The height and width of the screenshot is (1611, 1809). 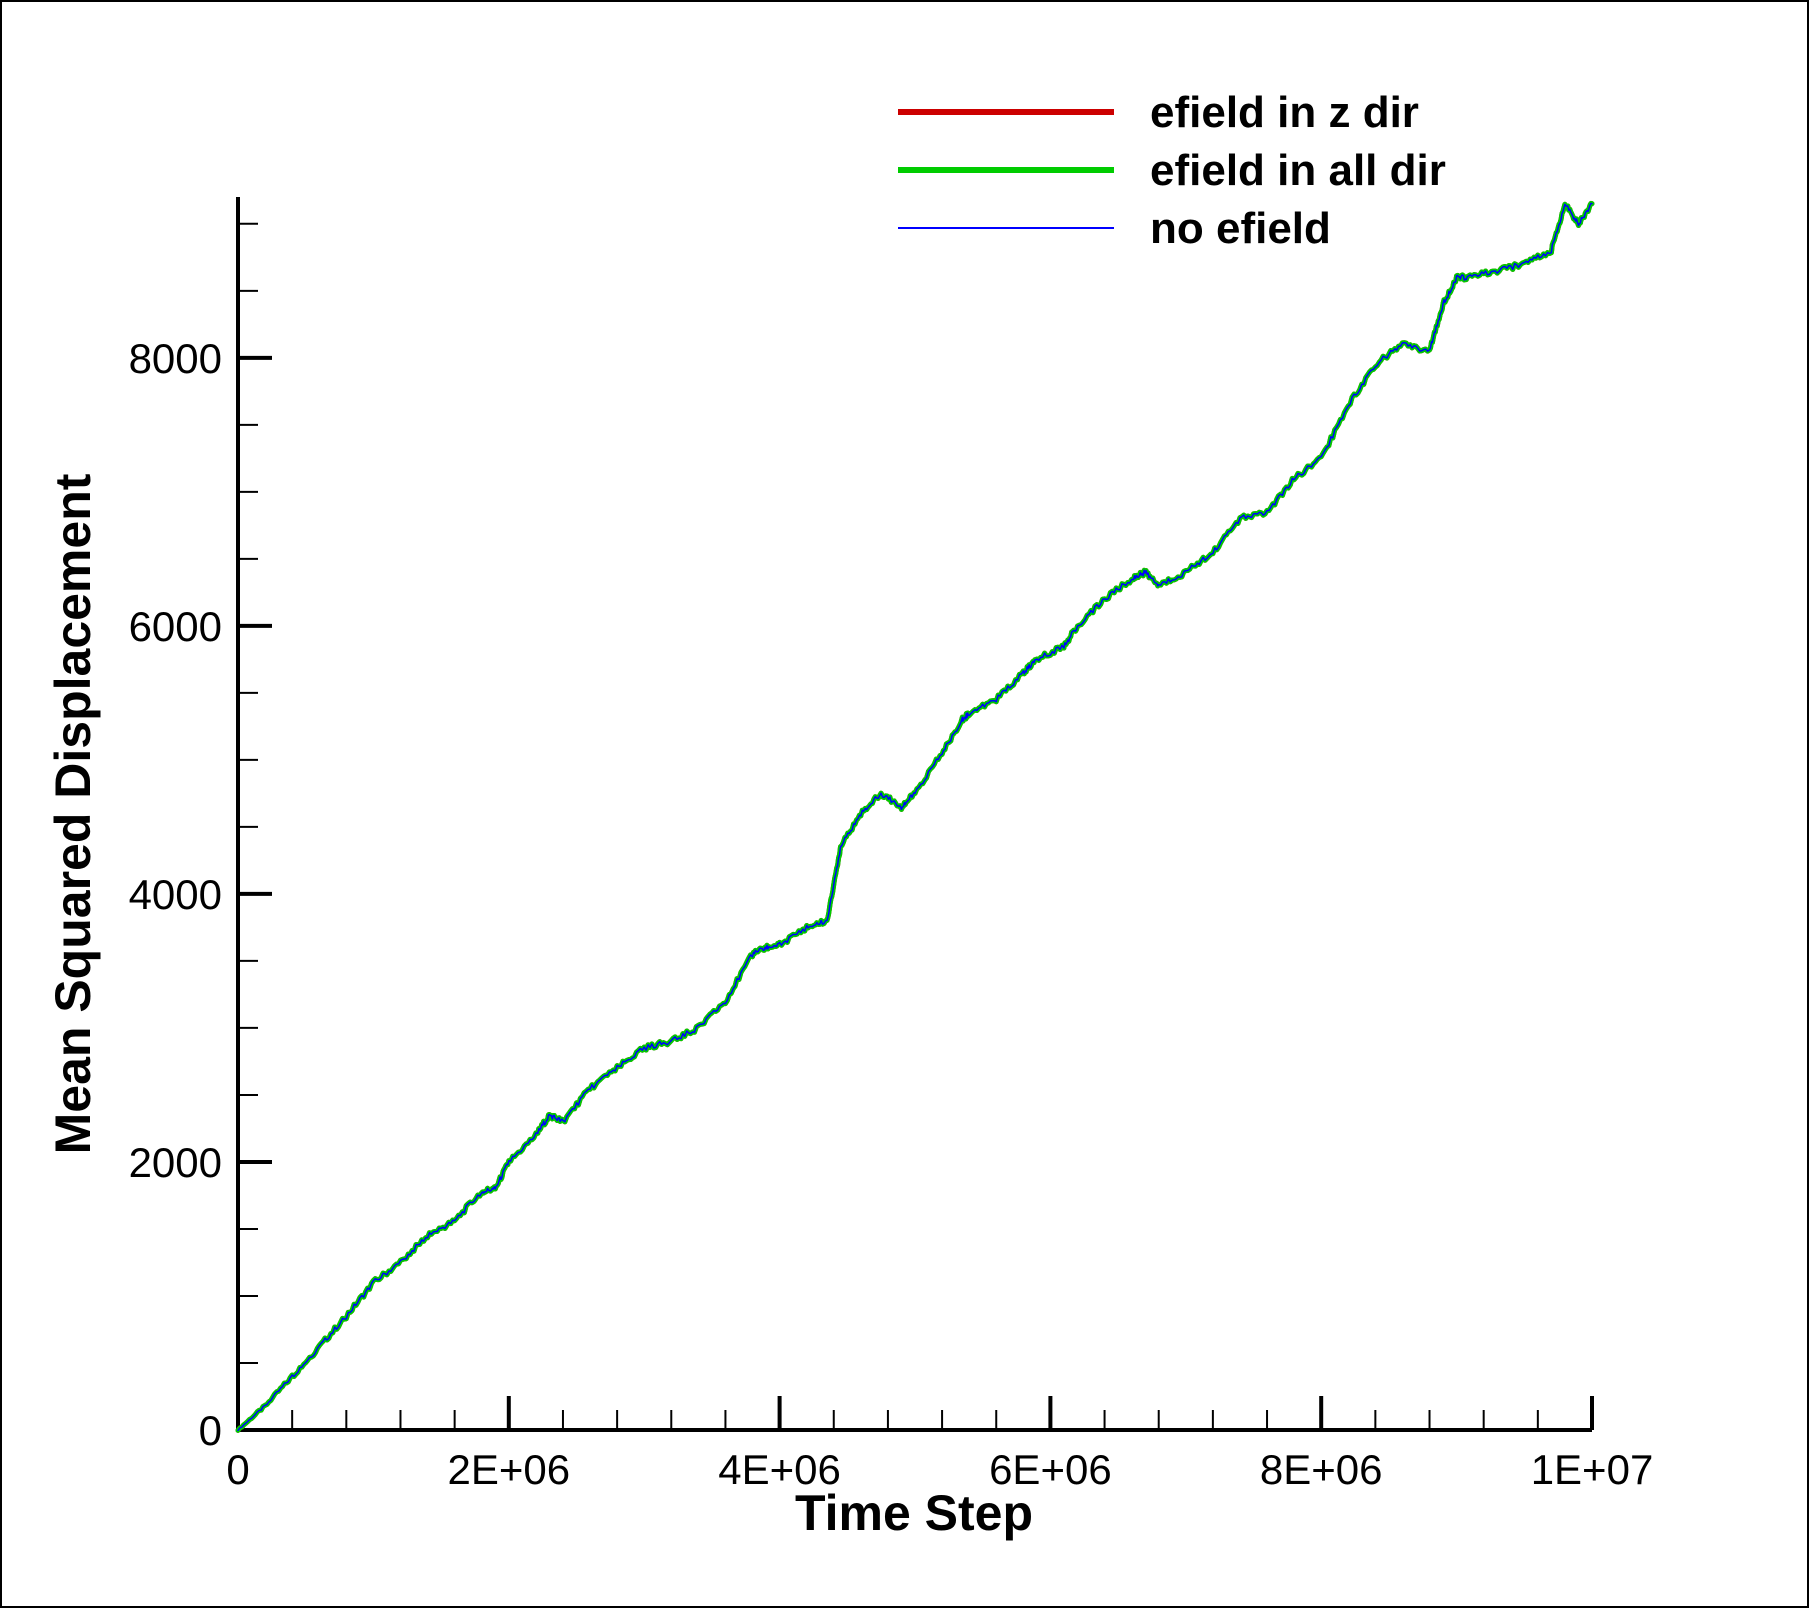 I want to click on x-tick-label: 4E+06, so click(x=779, y=1469).